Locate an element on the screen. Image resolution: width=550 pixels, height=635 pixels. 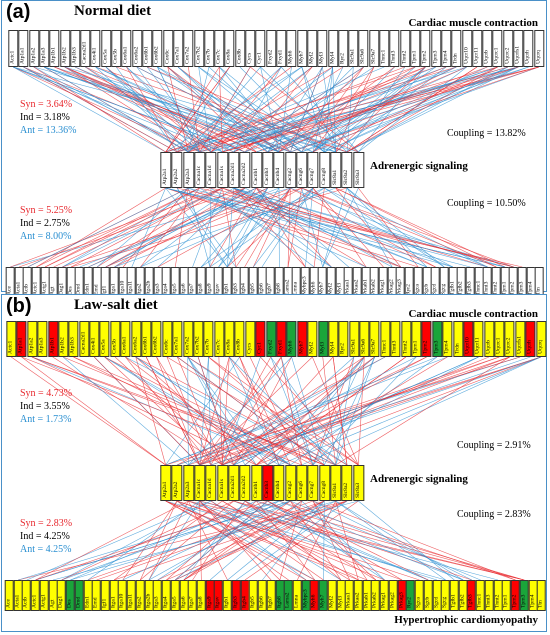
gene-box-cacna2d2: Cacna2d2 is located at coordinates (245, 483).